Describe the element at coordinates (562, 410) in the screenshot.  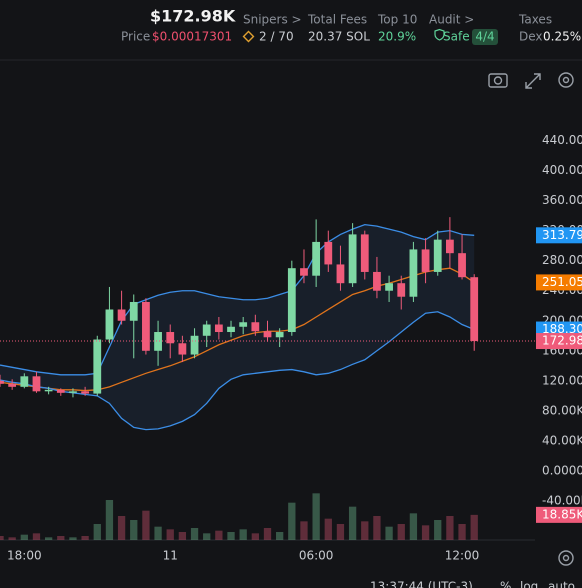
I see `y-tick-label: 80.00K` at that location.